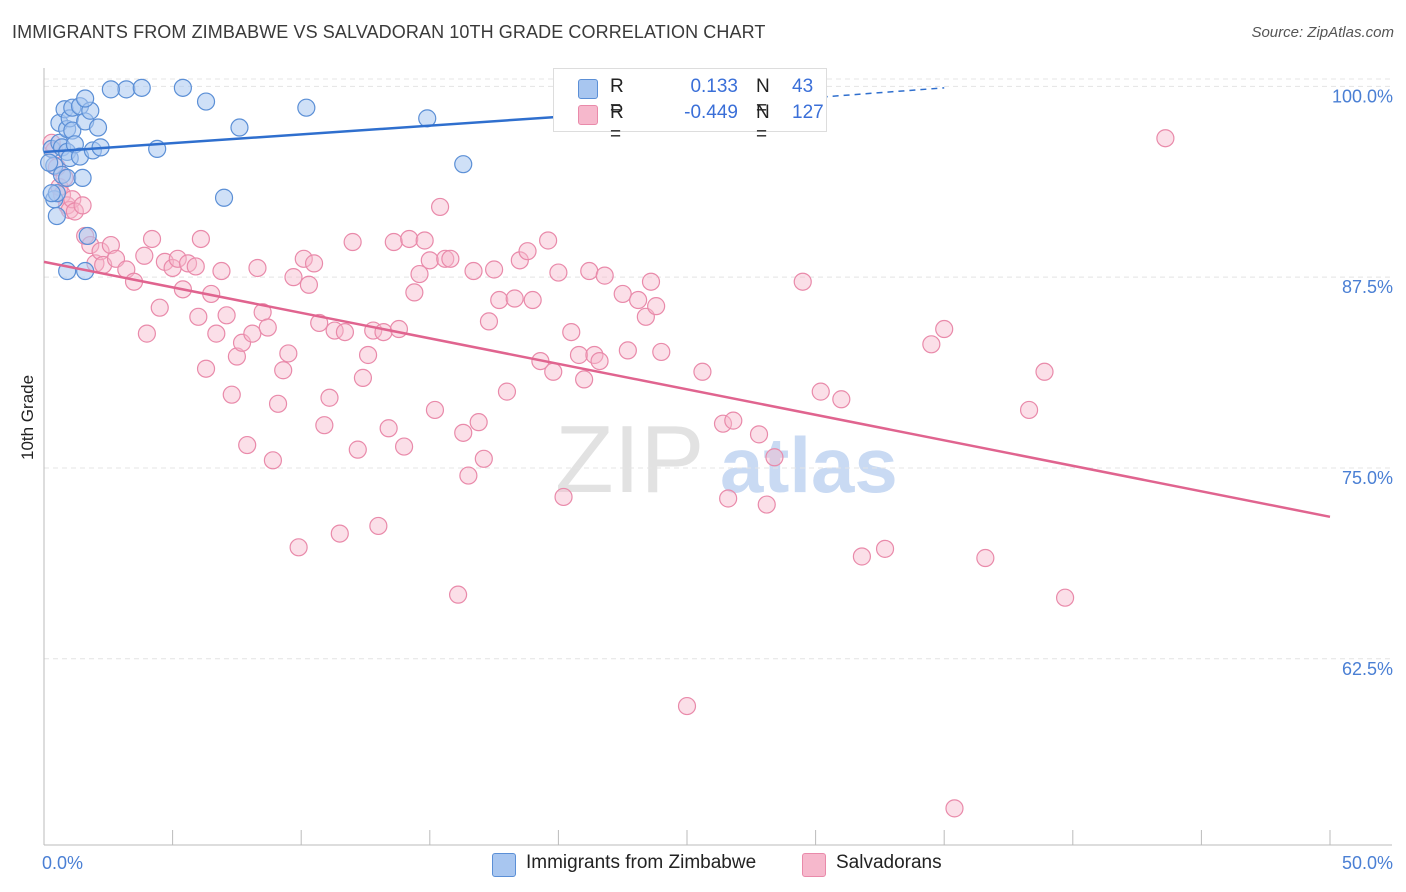 This screenshot has width=1406, height=892. Describe the element at coordinates (504, 865) in the screenshot. I see `bottom-legend-swatch-blue` at that location.